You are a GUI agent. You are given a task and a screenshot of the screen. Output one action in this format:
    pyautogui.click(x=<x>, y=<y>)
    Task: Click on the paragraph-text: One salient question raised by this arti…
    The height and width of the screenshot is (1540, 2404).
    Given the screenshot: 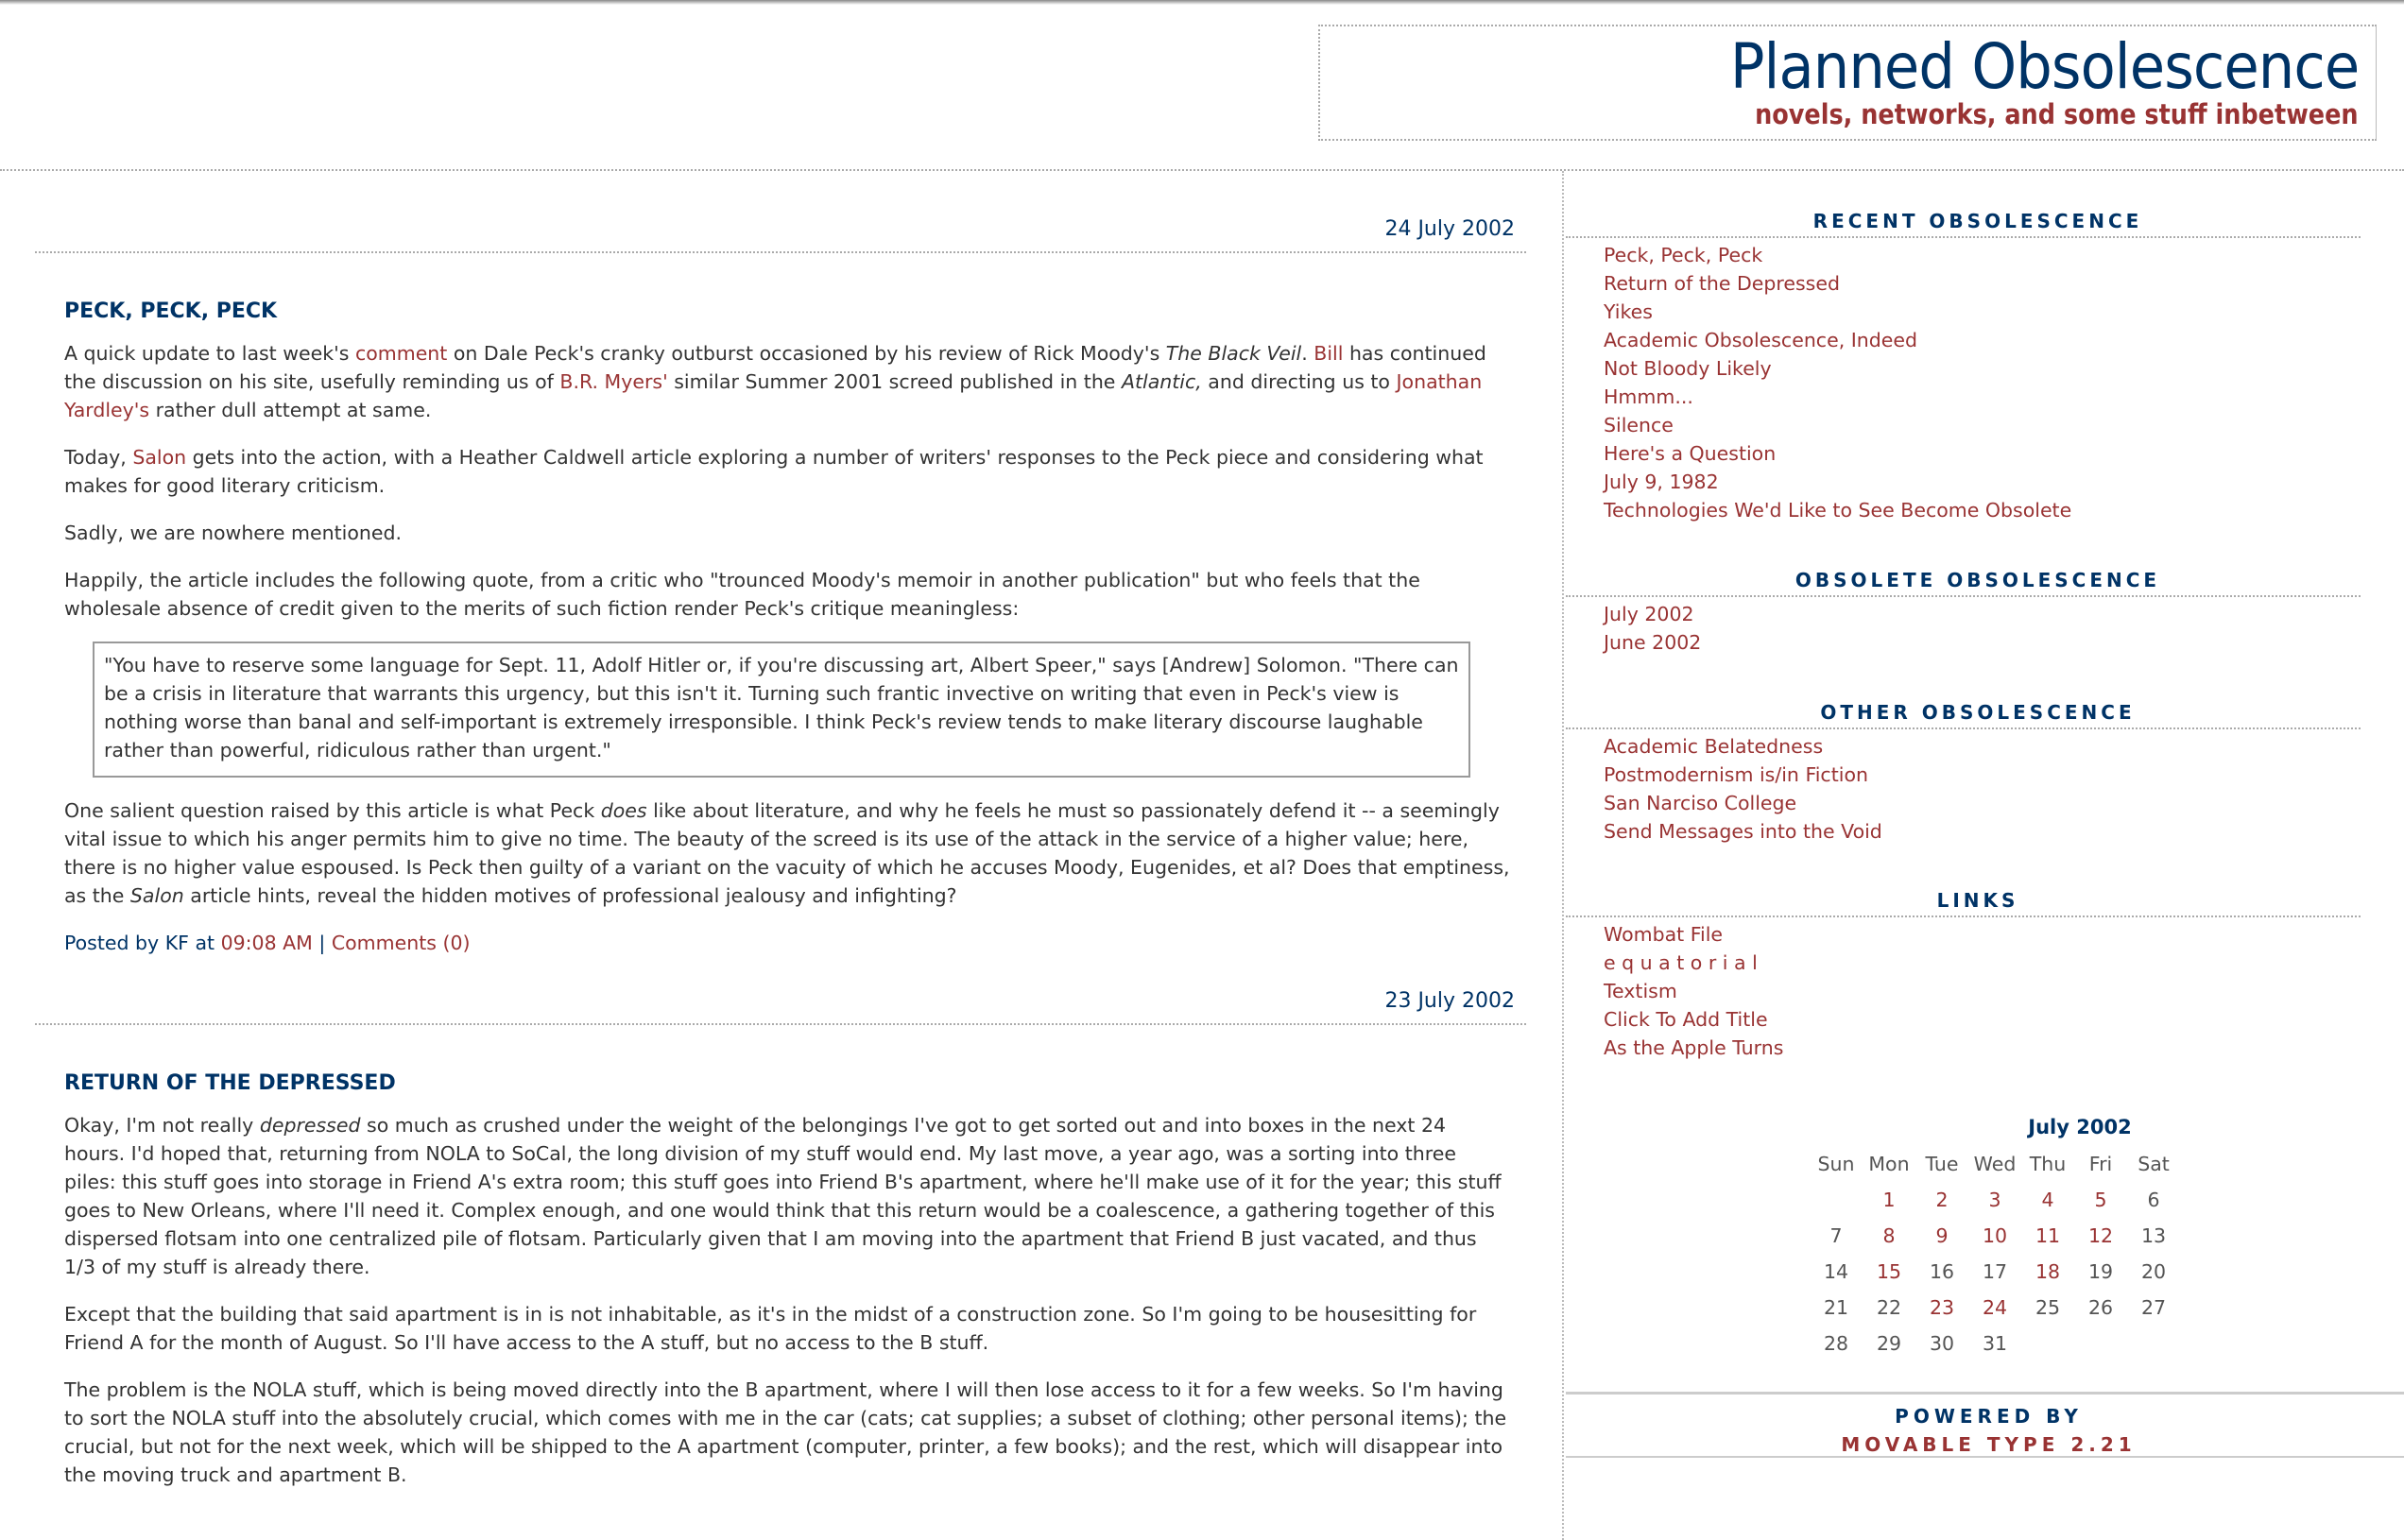 What is the action you would take?
    pyautogui.click(x=332, y=810)
    